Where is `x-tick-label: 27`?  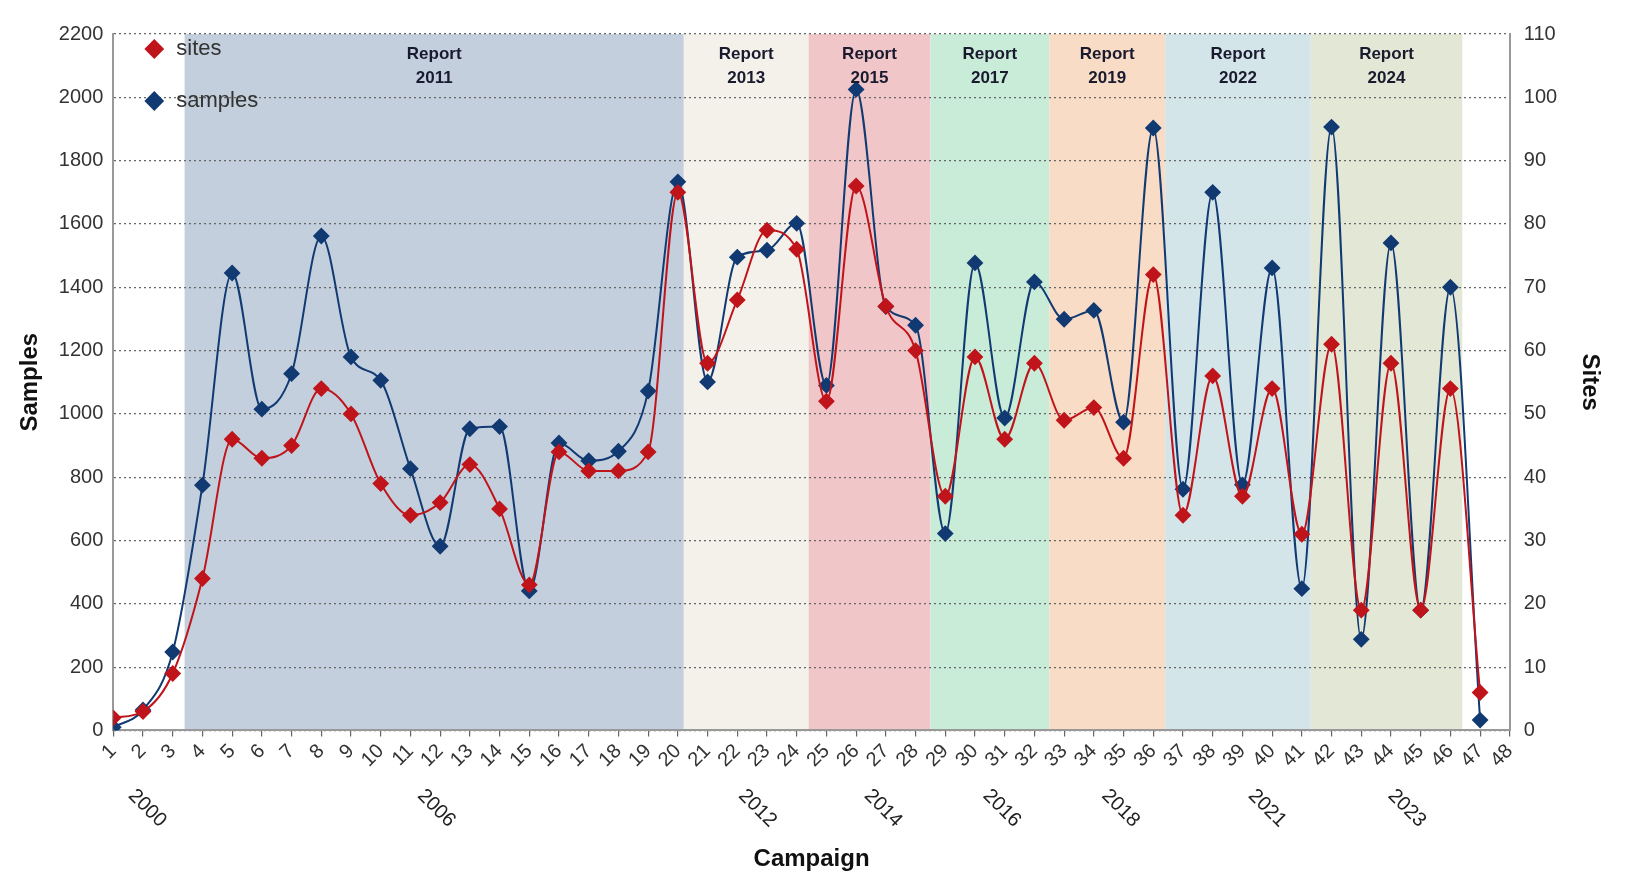 x-tick-label: 27 is located at coordinates (877, 755).